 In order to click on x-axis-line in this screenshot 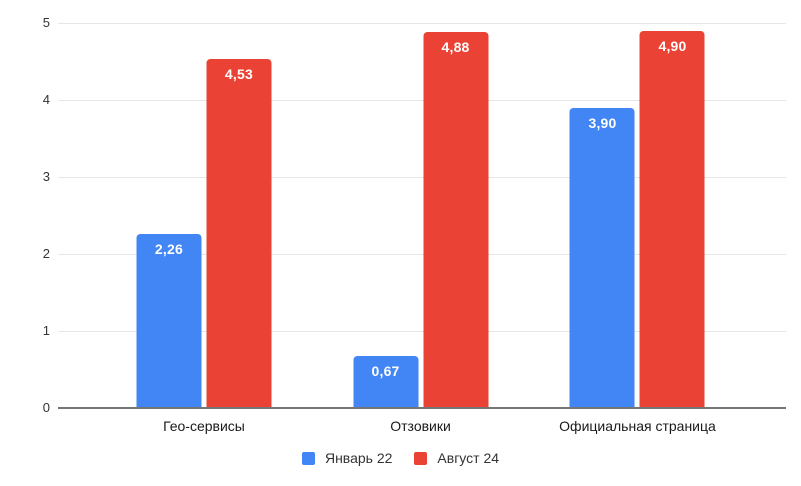, I will do `click(422, 408)`.